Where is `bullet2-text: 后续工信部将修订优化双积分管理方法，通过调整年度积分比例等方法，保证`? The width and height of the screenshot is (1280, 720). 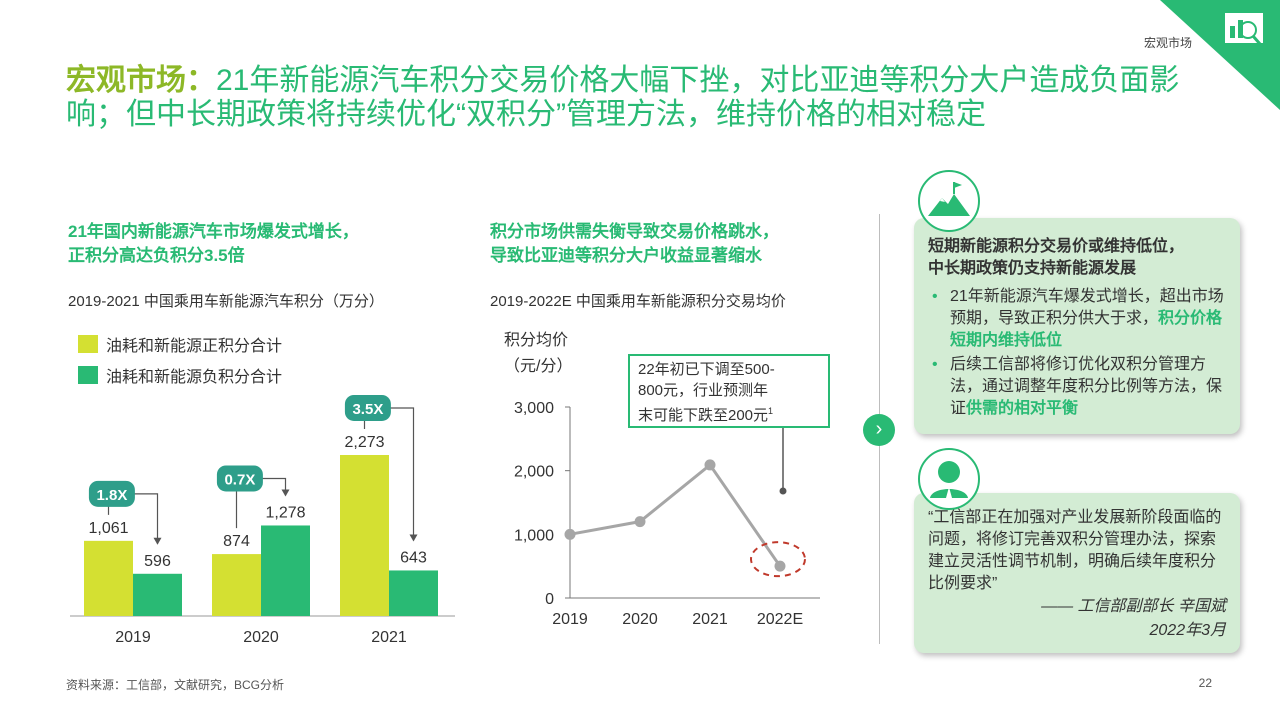
bullet2-text: 后续工信部将修订优化双积分管理方法，通过调整年度积分比例等方法，保证 is located at coordinates (1086, 386).